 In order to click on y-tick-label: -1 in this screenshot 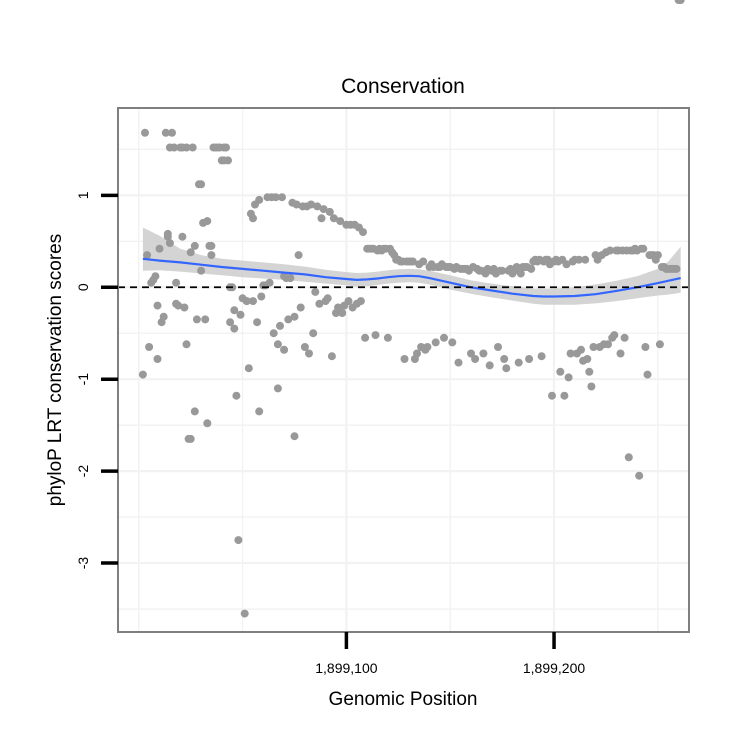, I will do `click(83, 379)`.